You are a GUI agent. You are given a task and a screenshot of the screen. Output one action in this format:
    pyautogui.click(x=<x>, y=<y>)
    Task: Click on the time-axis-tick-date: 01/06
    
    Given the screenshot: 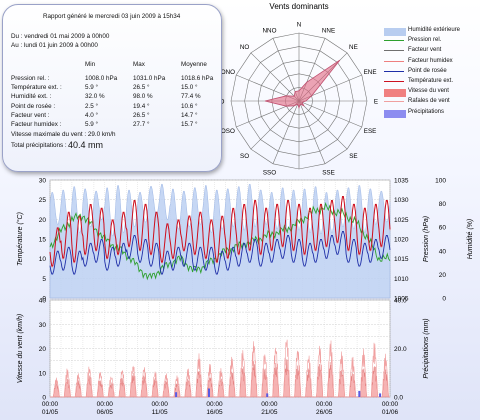 What is the action you would take?
    pyautogui.click(x=390, y=412)
    